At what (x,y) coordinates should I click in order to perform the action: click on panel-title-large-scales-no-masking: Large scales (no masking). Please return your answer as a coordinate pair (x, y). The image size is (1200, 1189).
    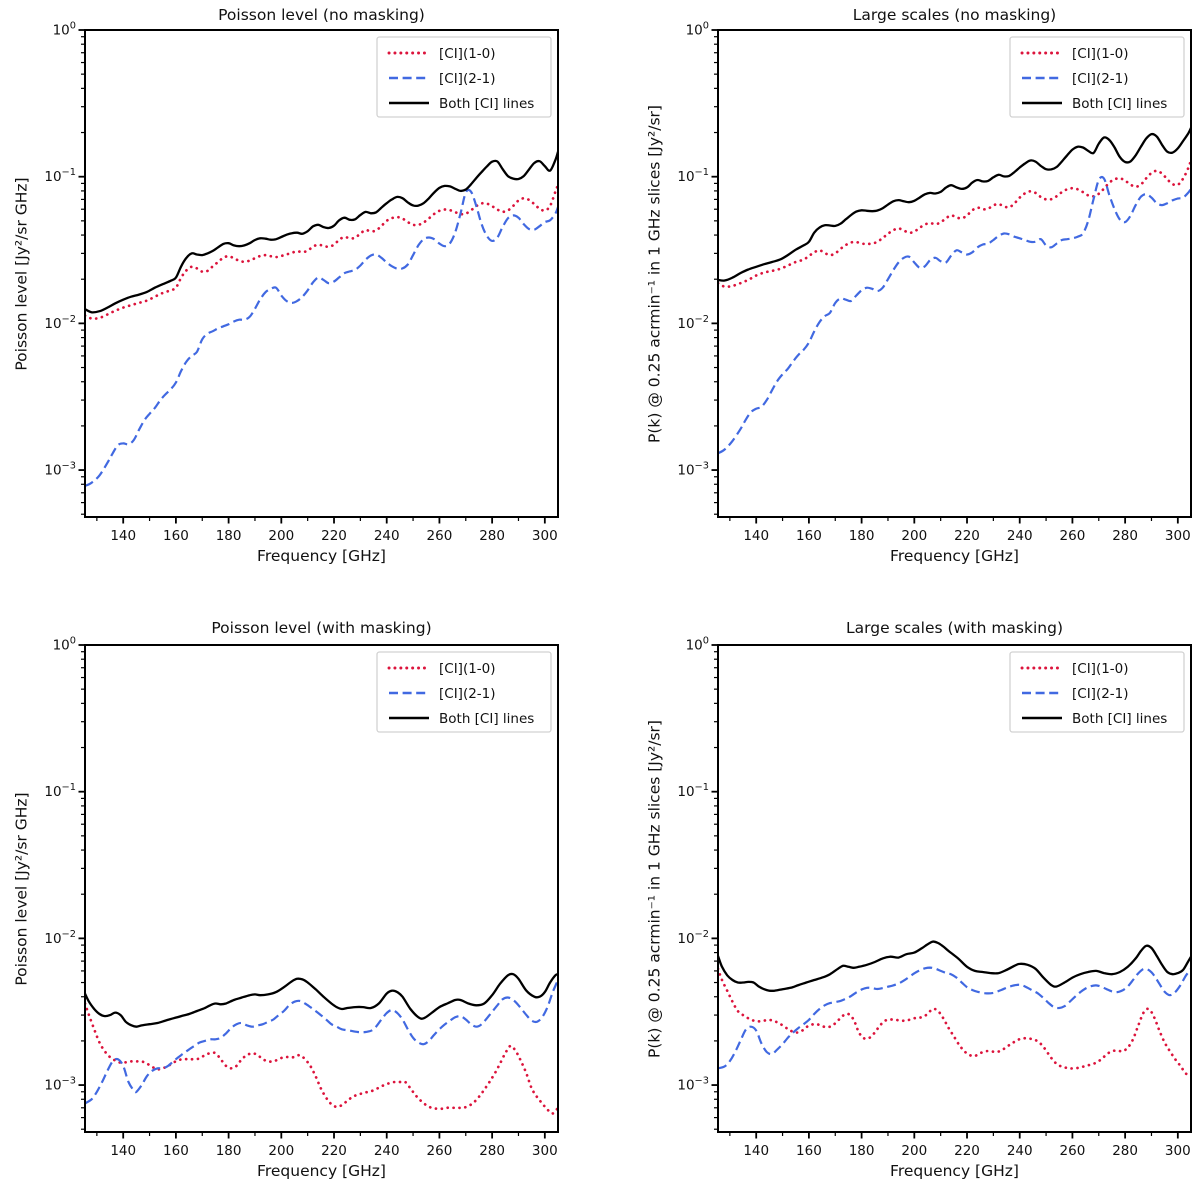
    Looking at the image, I should click on (954, 15).